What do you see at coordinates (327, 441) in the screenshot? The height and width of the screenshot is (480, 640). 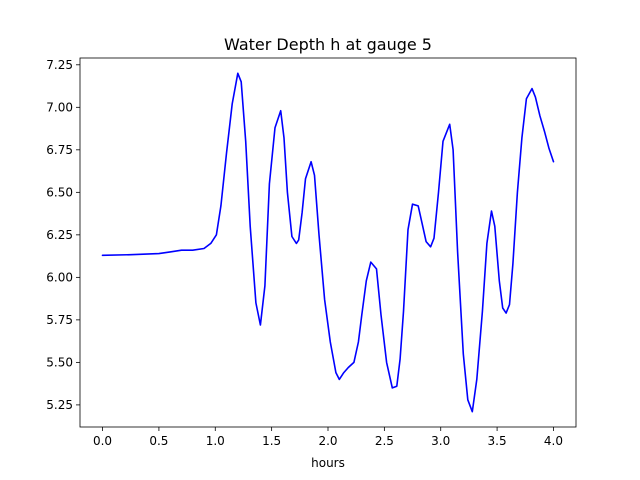 I see `x-tick-label: 2.0` at bounding box center [327, 441].